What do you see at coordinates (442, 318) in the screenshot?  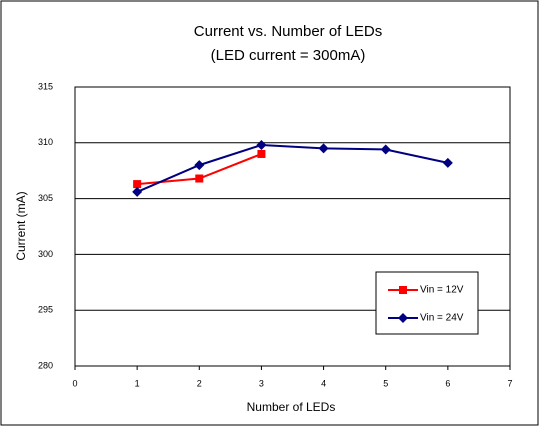 I see `legend-label: Vin = 24V` at bounding box center [442, 318].